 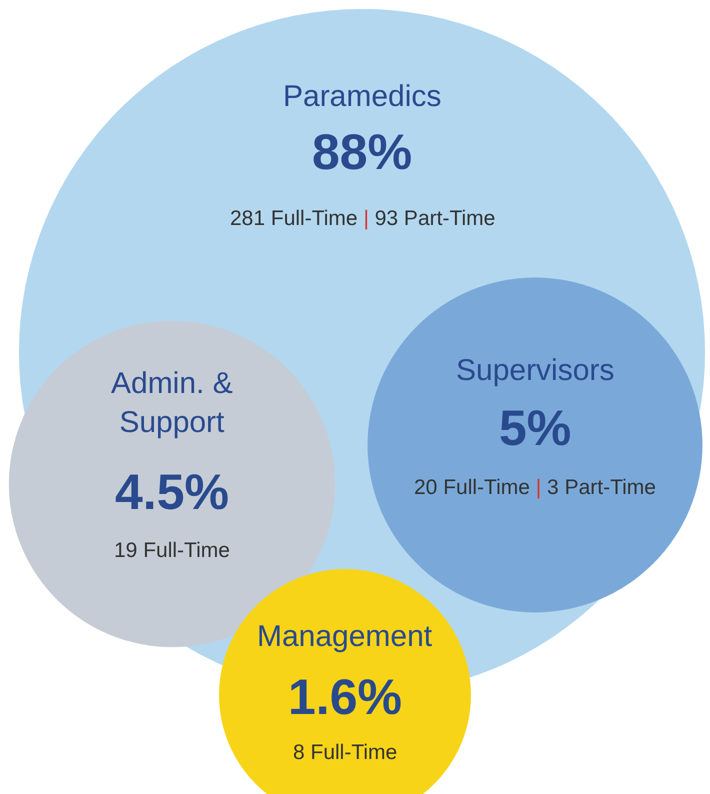 I want to click on text: 19 Full-Time, so click(x=172, y=550).